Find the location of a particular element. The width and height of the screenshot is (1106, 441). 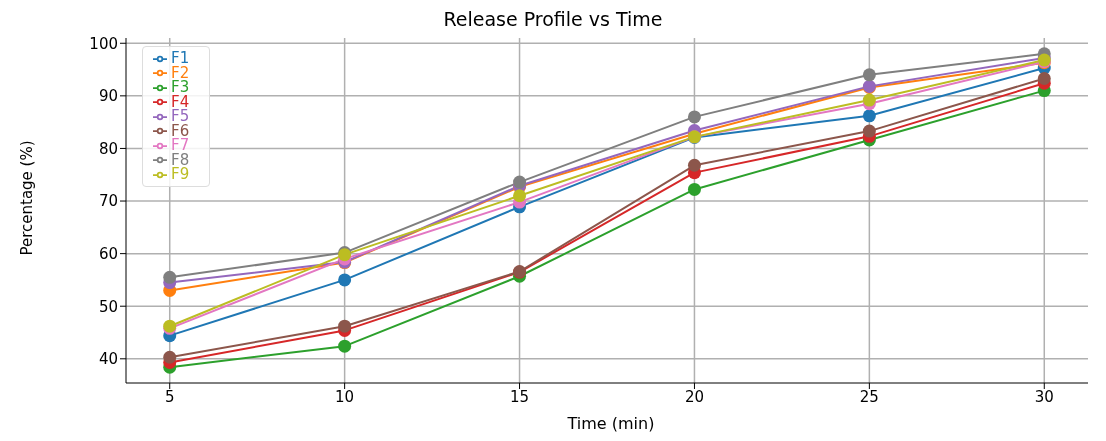

legend-label: F1 is located at coordinates (180, 58).